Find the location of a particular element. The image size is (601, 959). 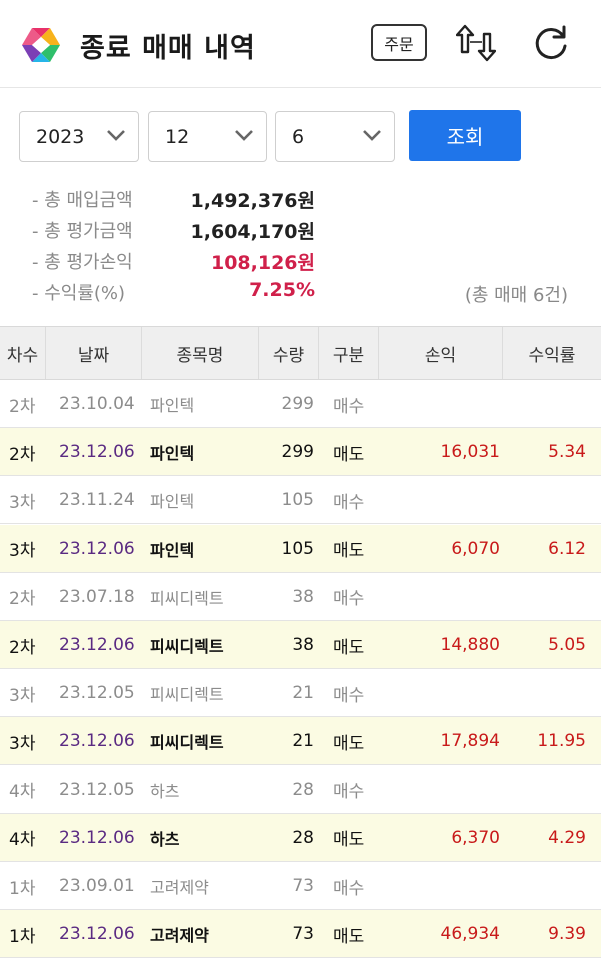

trade-date-cell: 23.10.04 is located at coordinates (97, 404).